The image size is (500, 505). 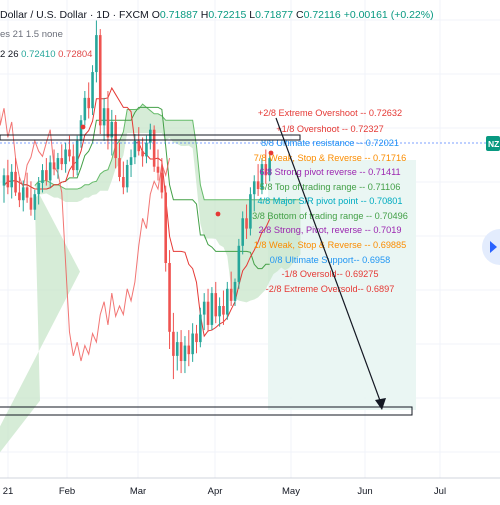 What do you see at coordinates (138, 491) in the screenshot?
I see `x-label-mar: Mar` at bounding box center [138, 491].